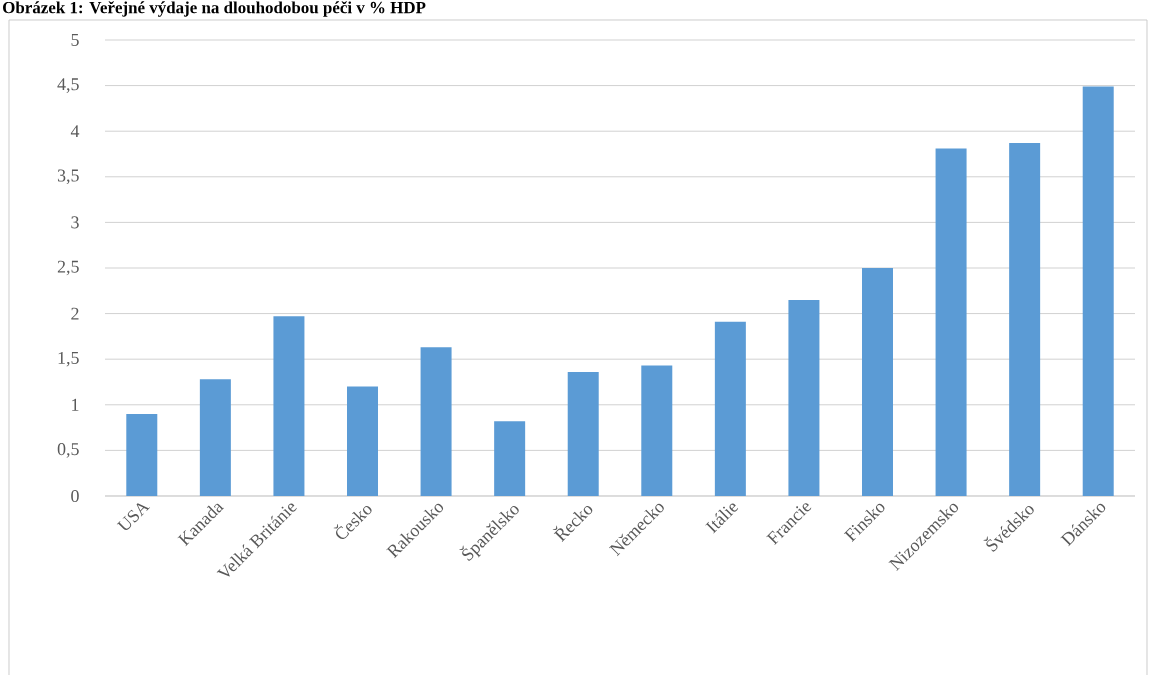  I want to click on y-tick-label: 2, so click(75, 313).